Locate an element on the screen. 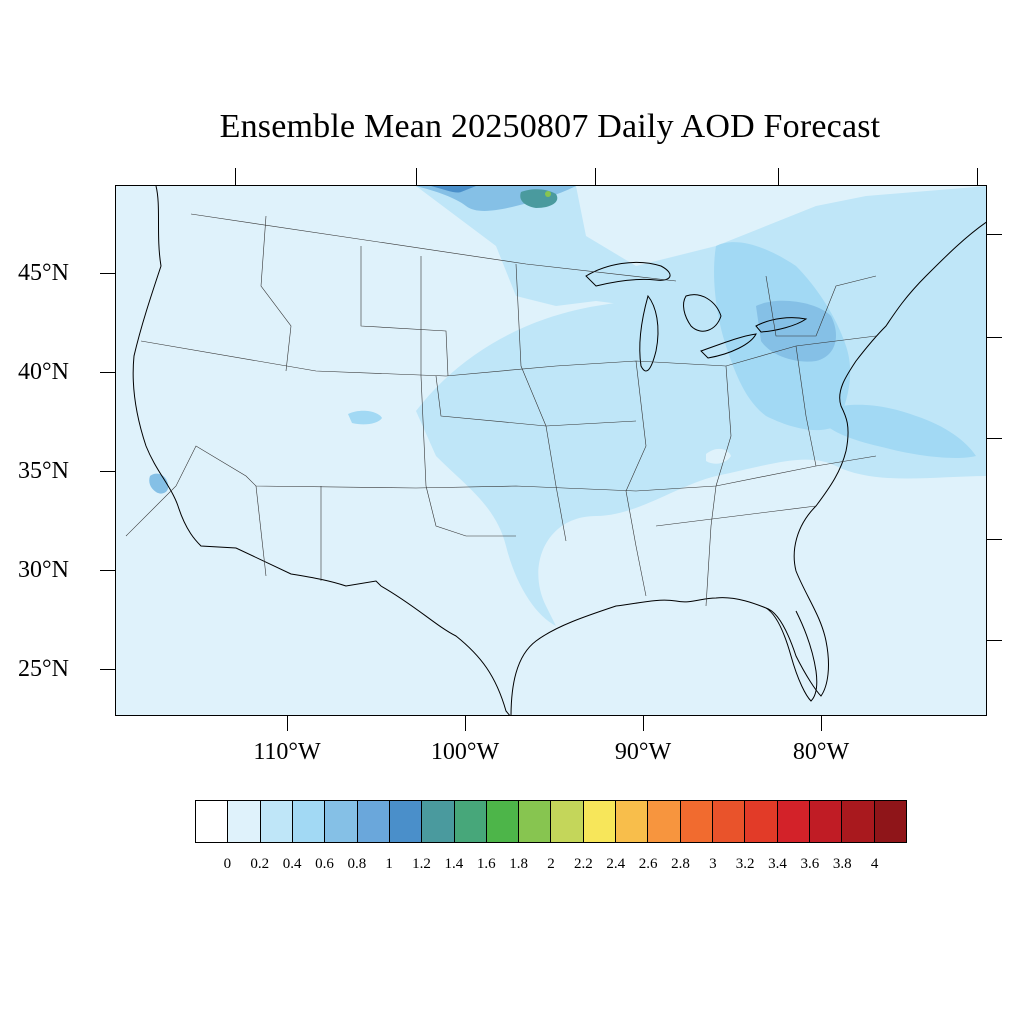 This screenshot has height=1024, width=1024. colorbar-tick-label: 1 is located at coordinates (389, 864).